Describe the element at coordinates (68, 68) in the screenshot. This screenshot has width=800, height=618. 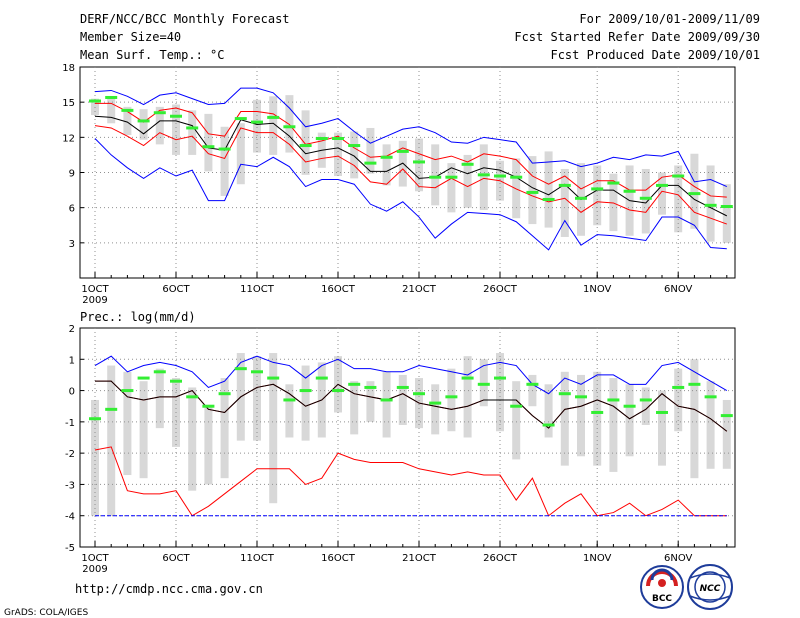
I see `y-tick-label: 18` at that location.